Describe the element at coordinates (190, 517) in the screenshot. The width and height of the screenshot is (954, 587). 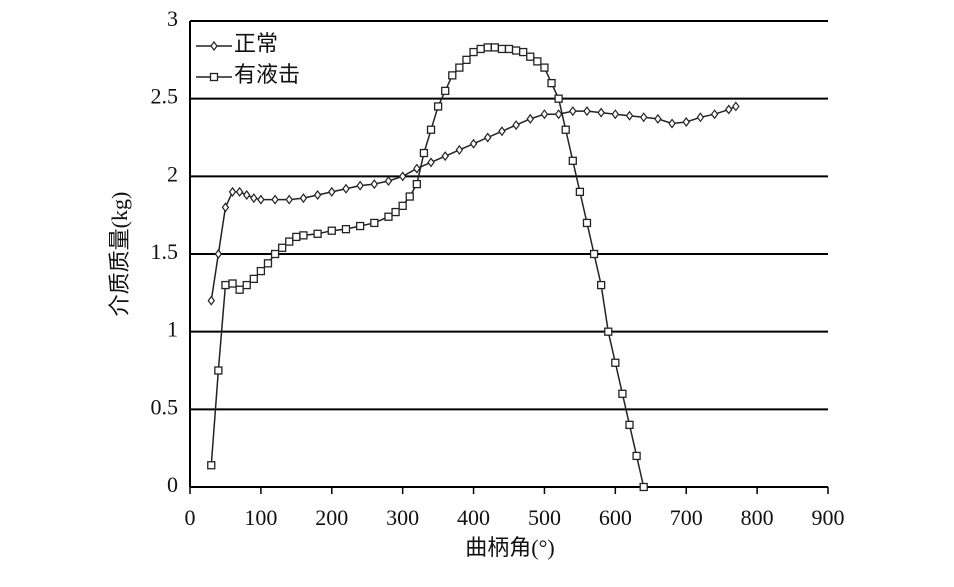
I see `x-tick-label: 0` at that location.